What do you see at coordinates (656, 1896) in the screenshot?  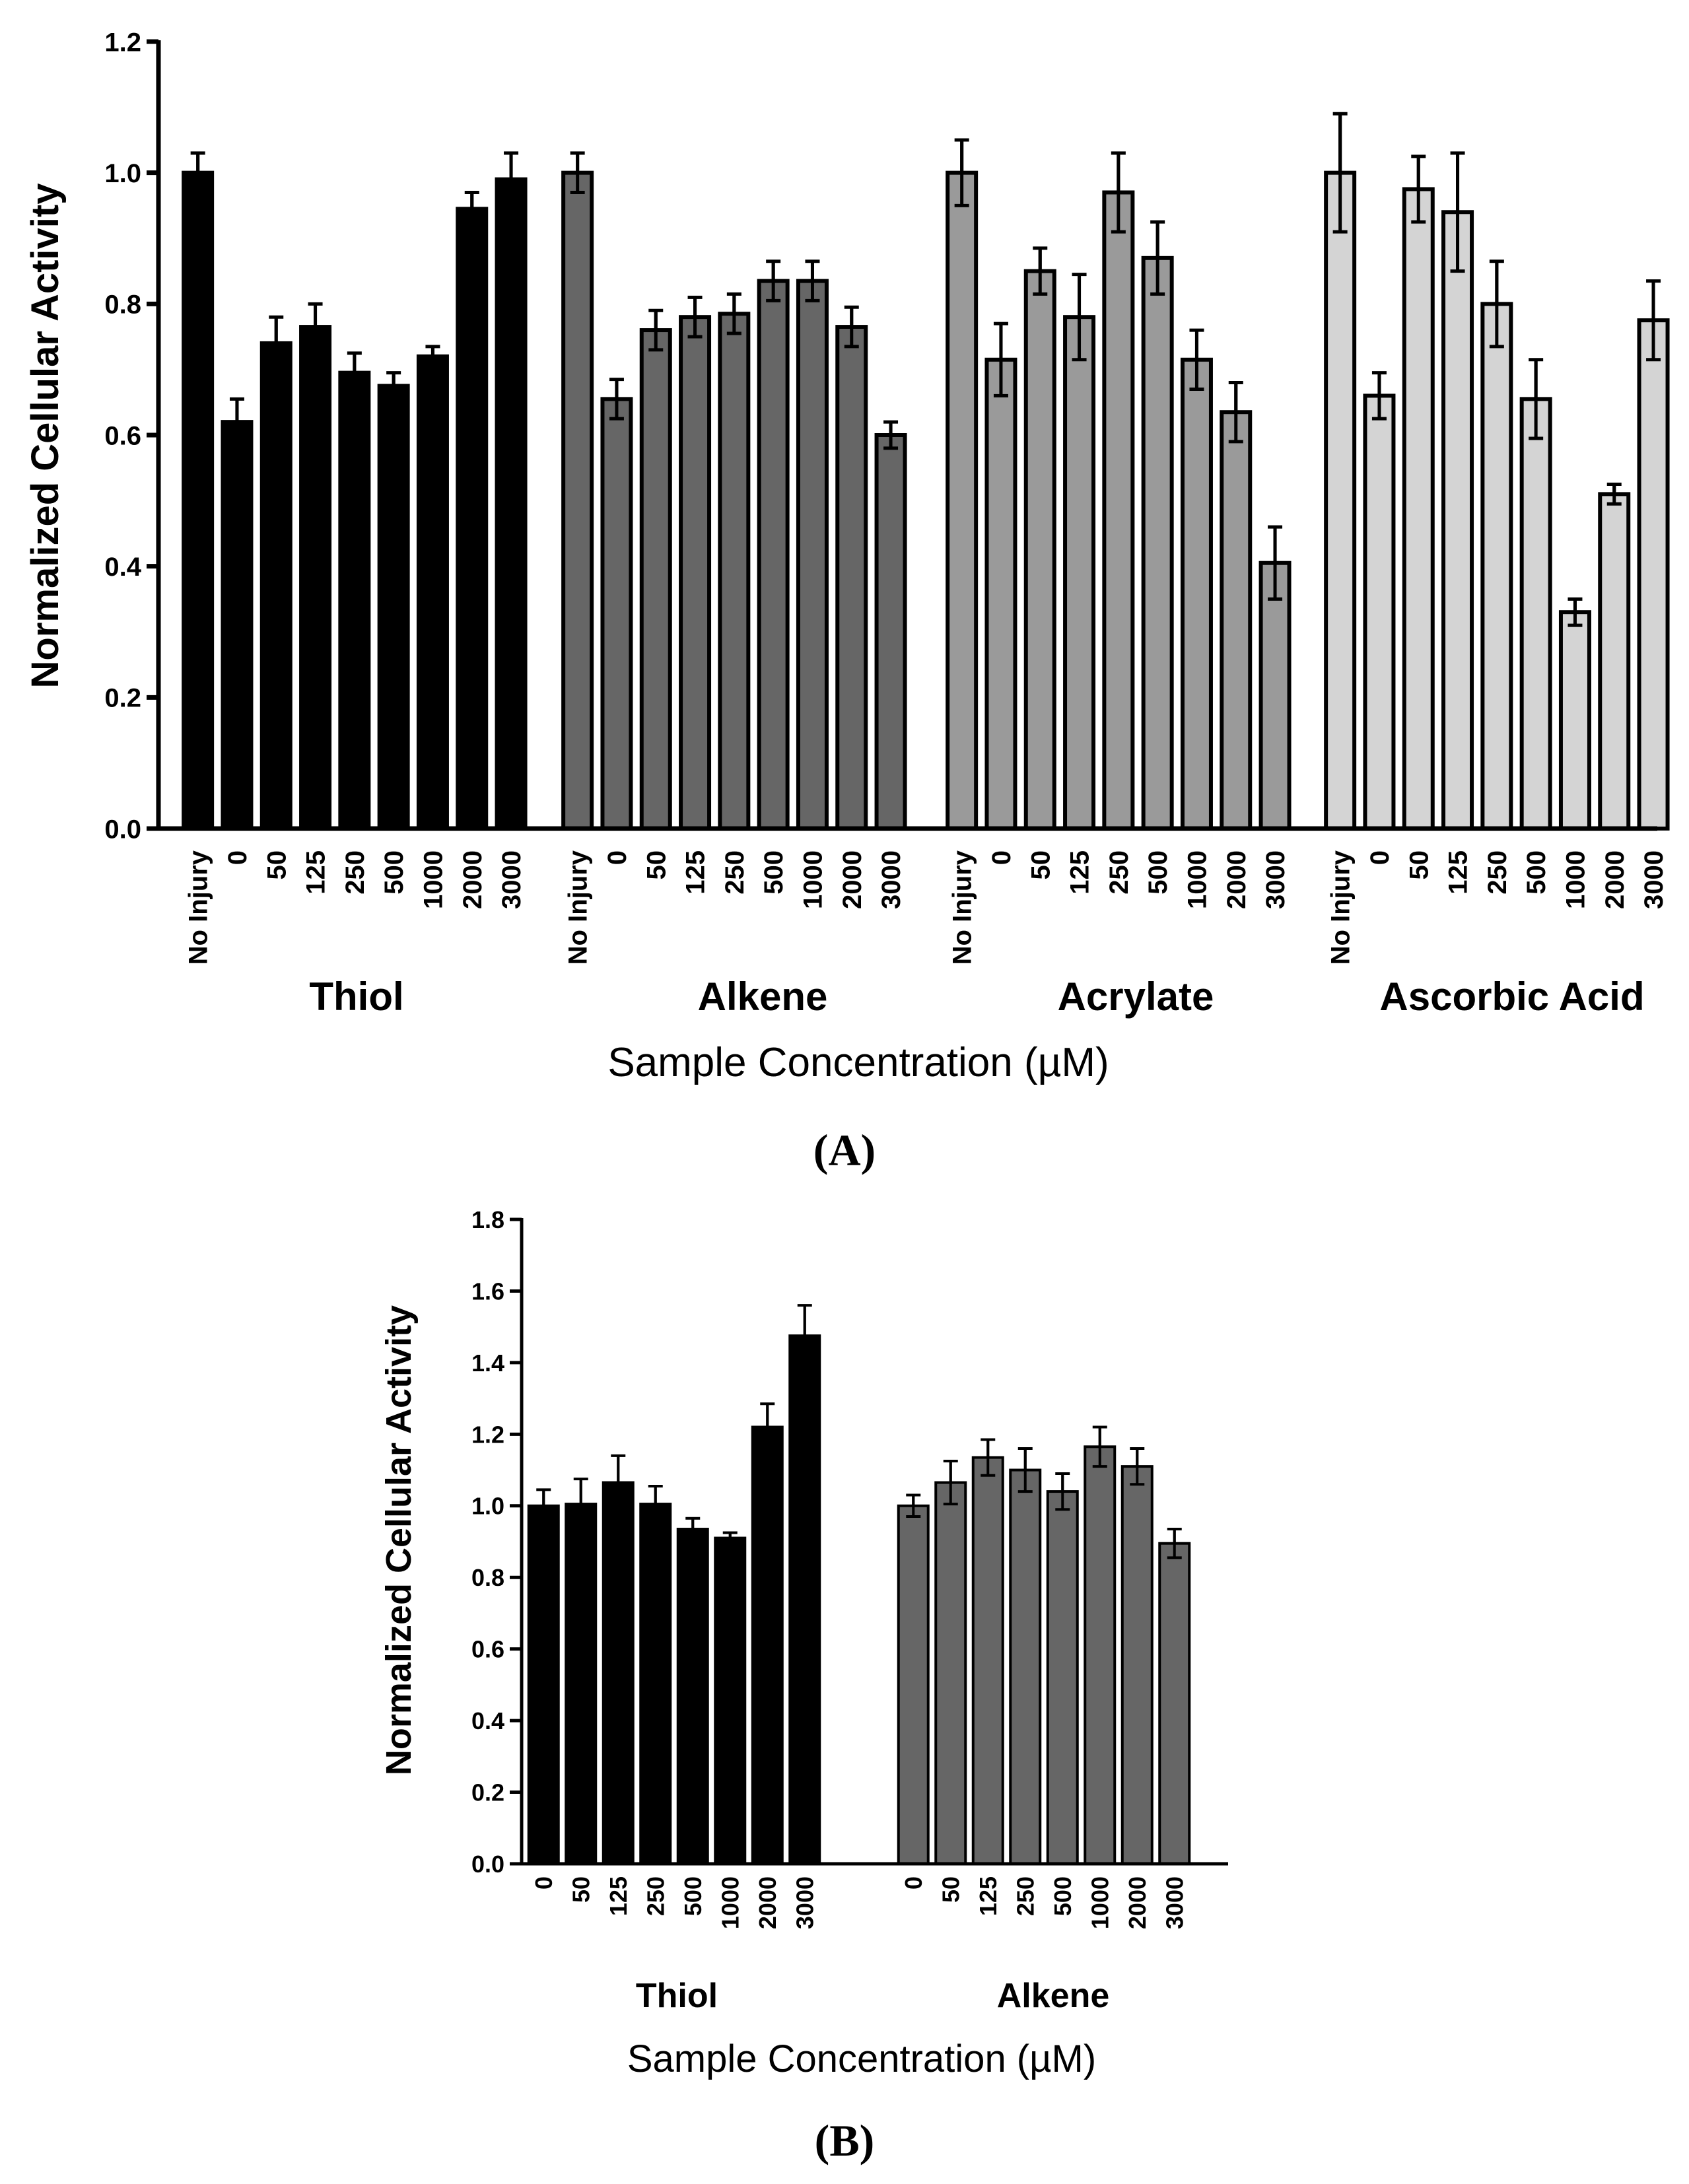 I see `category-label-thiol-3: 250` at bounding box center [656, 1896].